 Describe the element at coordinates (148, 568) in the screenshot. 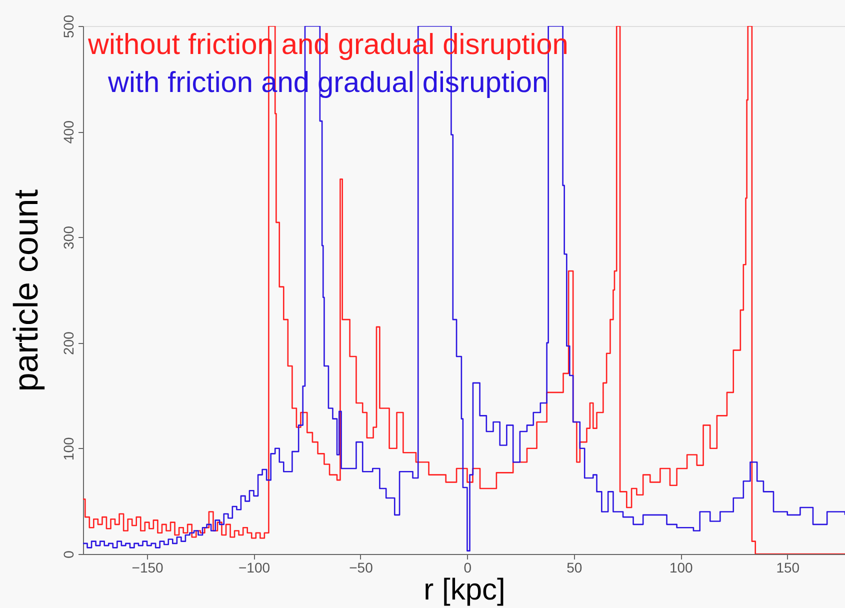

I see `x-tick-label: −150` at that location.